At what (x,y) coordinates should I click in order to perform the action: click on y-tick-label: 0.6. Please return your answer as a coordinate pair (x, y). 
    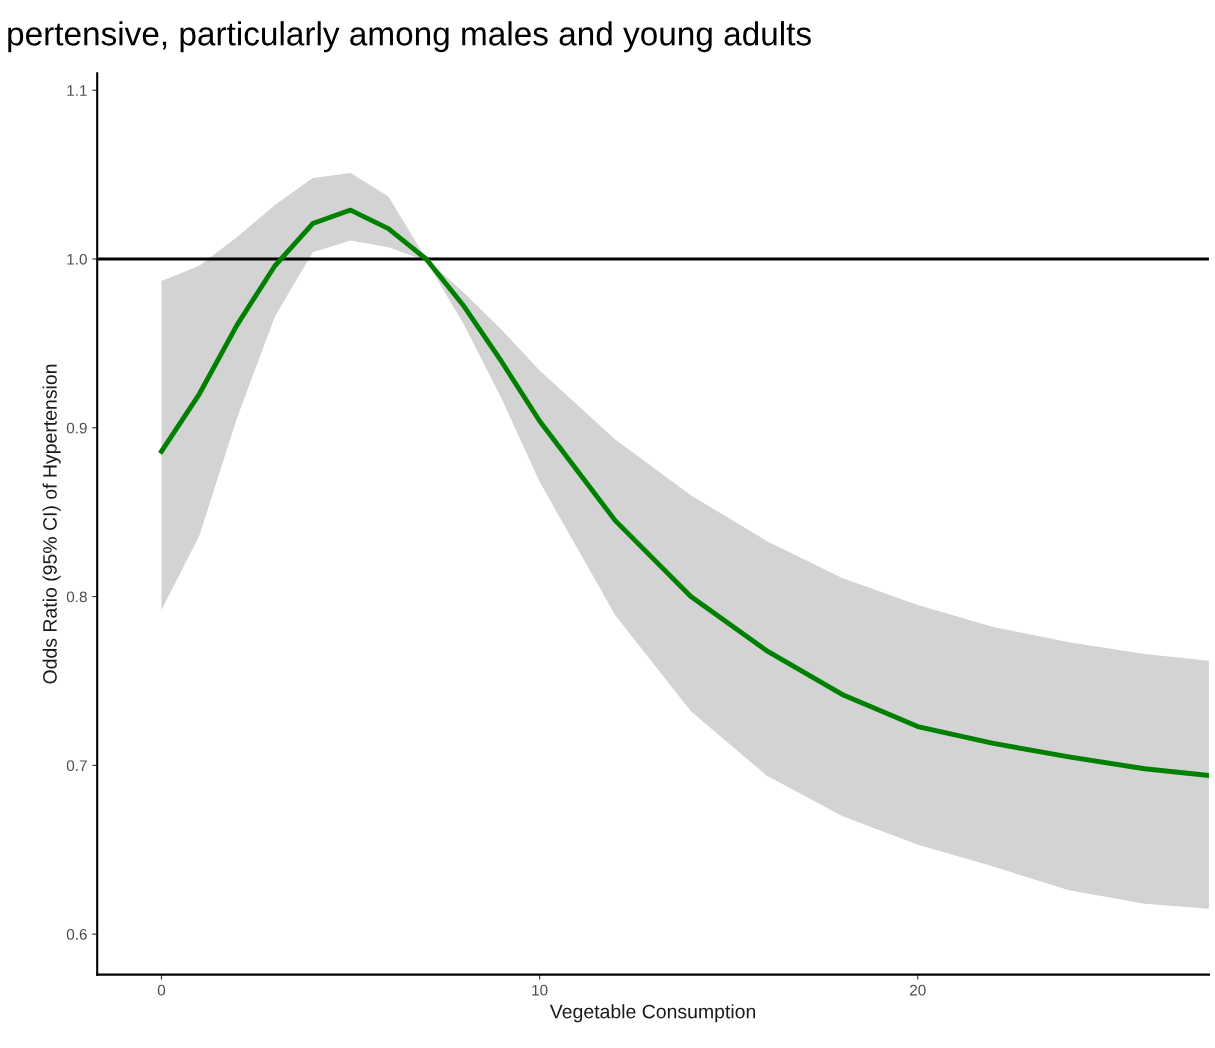
    Looking at the image, I should click on (76, 934).